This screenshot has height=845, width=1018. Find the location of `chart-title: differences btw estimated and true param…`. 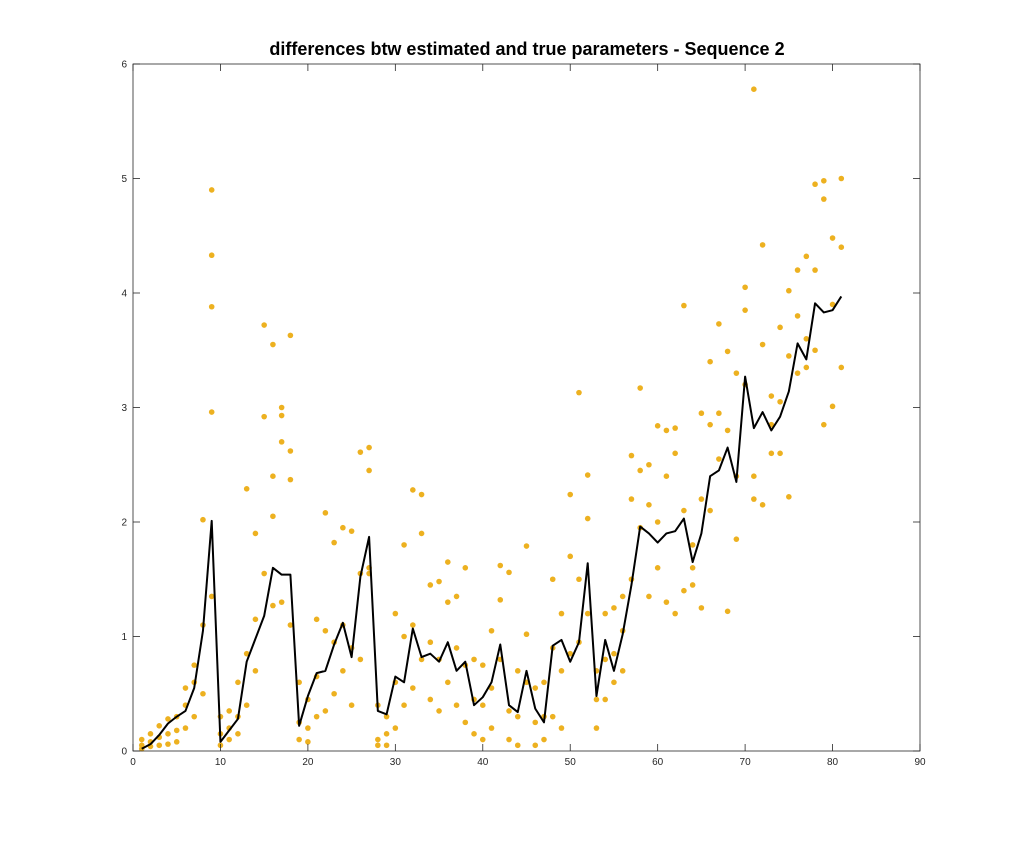

chart-title: differences btw estimated and true param… is located at coordinates (526, 49).